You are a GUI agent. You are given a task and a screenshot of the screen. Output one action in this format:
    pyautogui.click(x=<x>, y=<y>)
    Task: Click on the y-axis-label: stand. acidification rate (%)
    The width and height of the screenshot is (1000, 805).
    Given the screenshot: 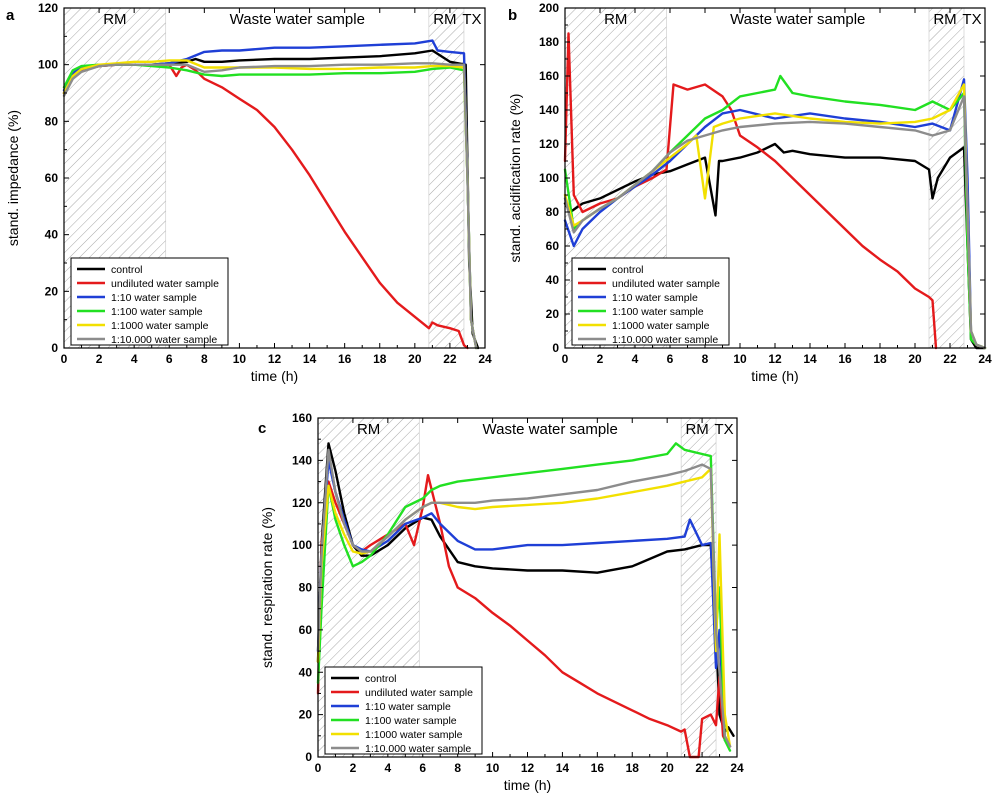 What is the action you would take?
    pyautogui.click(x=515, y=178)
    